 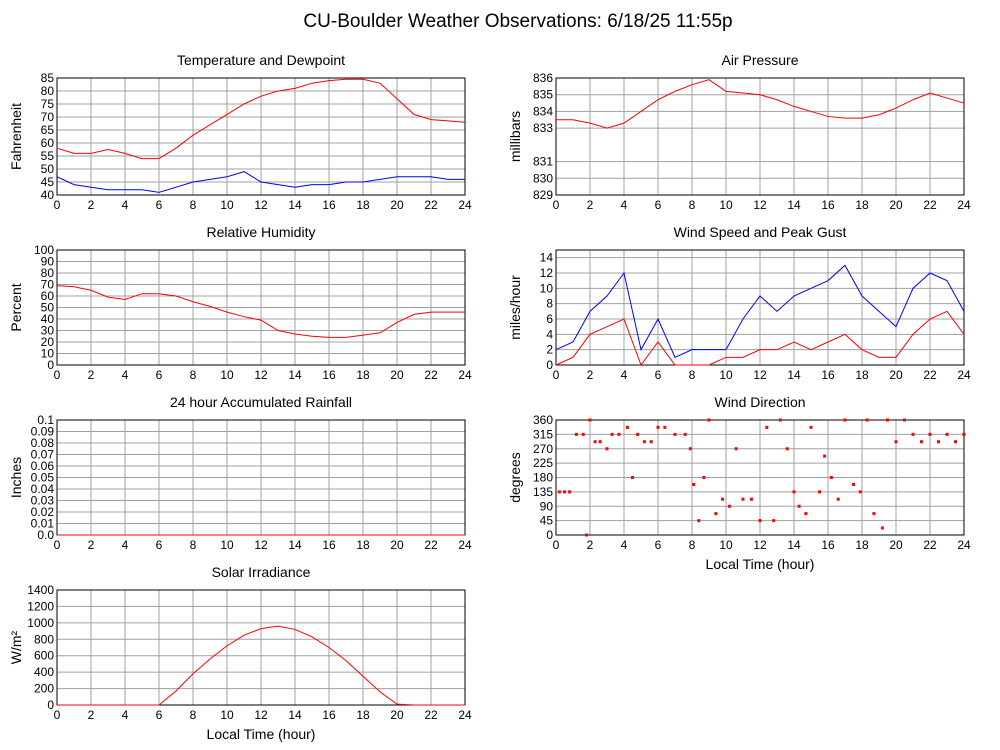 I want to click on y-tick-label: 225, so click(x=543, y=463).